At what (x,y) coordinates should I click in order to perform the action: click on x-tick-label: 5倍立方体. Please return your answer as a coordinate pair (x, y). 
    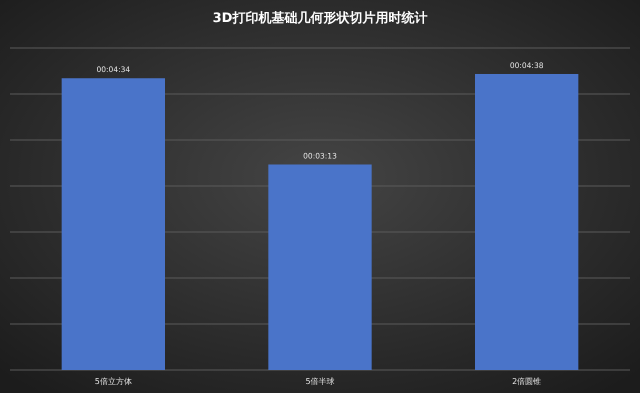
    Looking at the image, I should click on (113, 381).